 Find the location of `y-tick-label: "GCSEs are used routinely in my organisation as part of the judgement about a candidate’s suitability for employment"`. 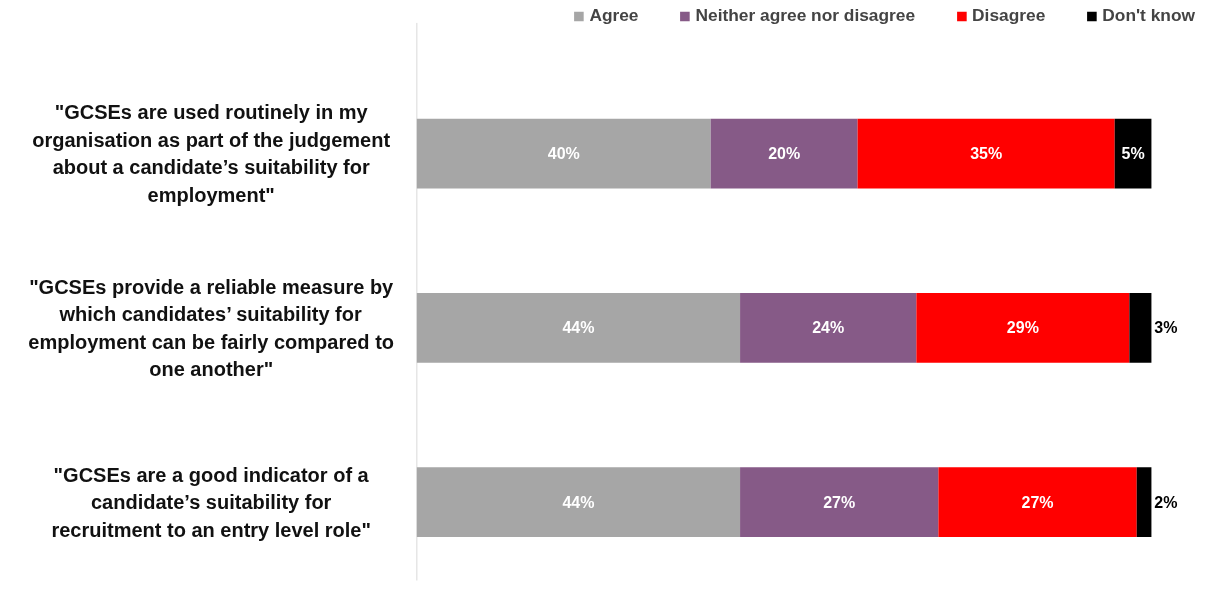

y-tick-label: "GCSEs are used routinely in my organisation as part of the judgement about a candidate’s suitability for employment" is located at coordinates (211, 153).